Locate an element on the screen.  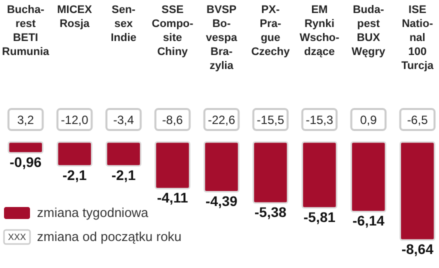
text: -22,6 is located at coordinates (222, 120).